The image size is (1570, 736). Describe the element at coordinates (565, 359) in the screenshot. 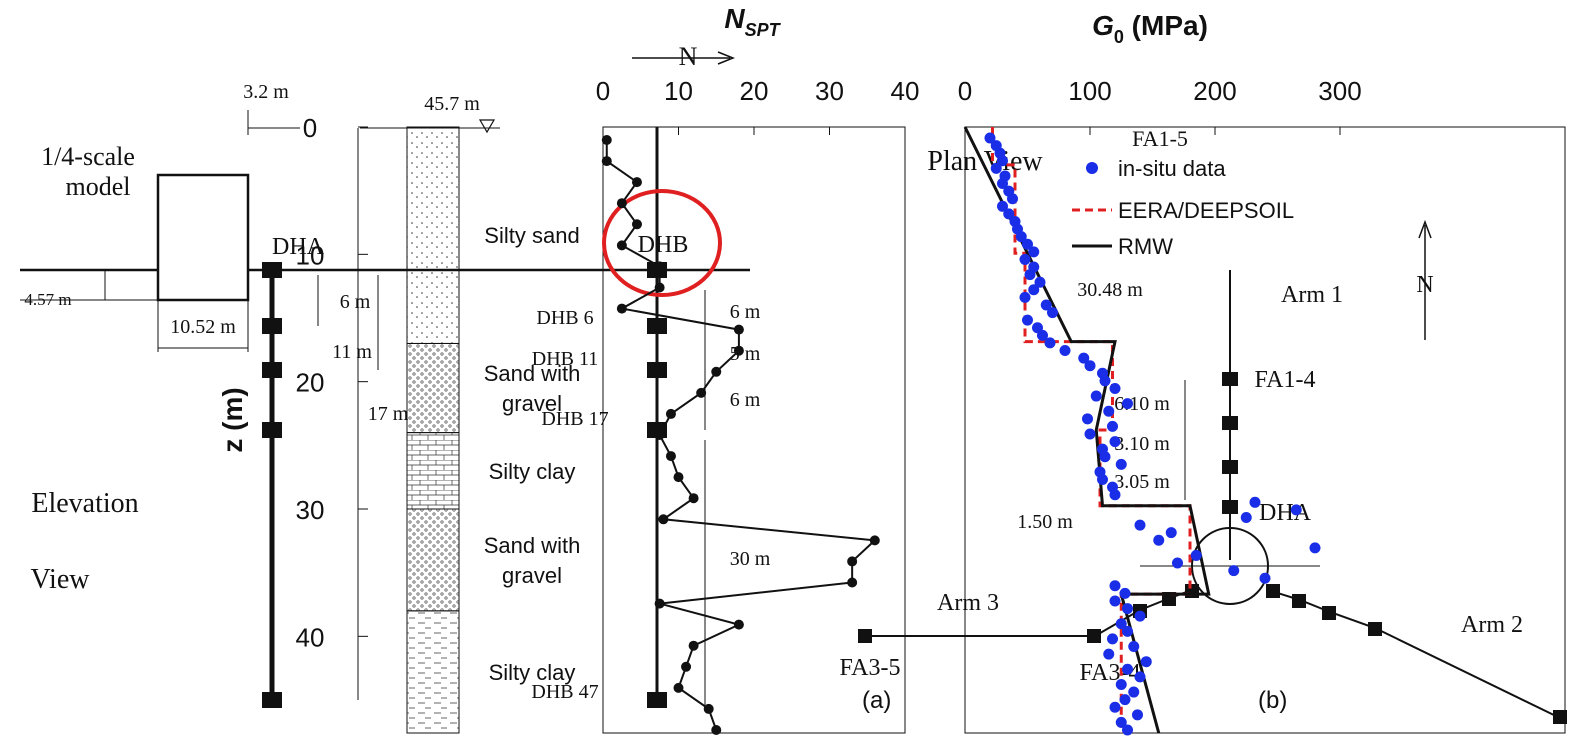

I see `dhb11-label: DHB 11` at that location.